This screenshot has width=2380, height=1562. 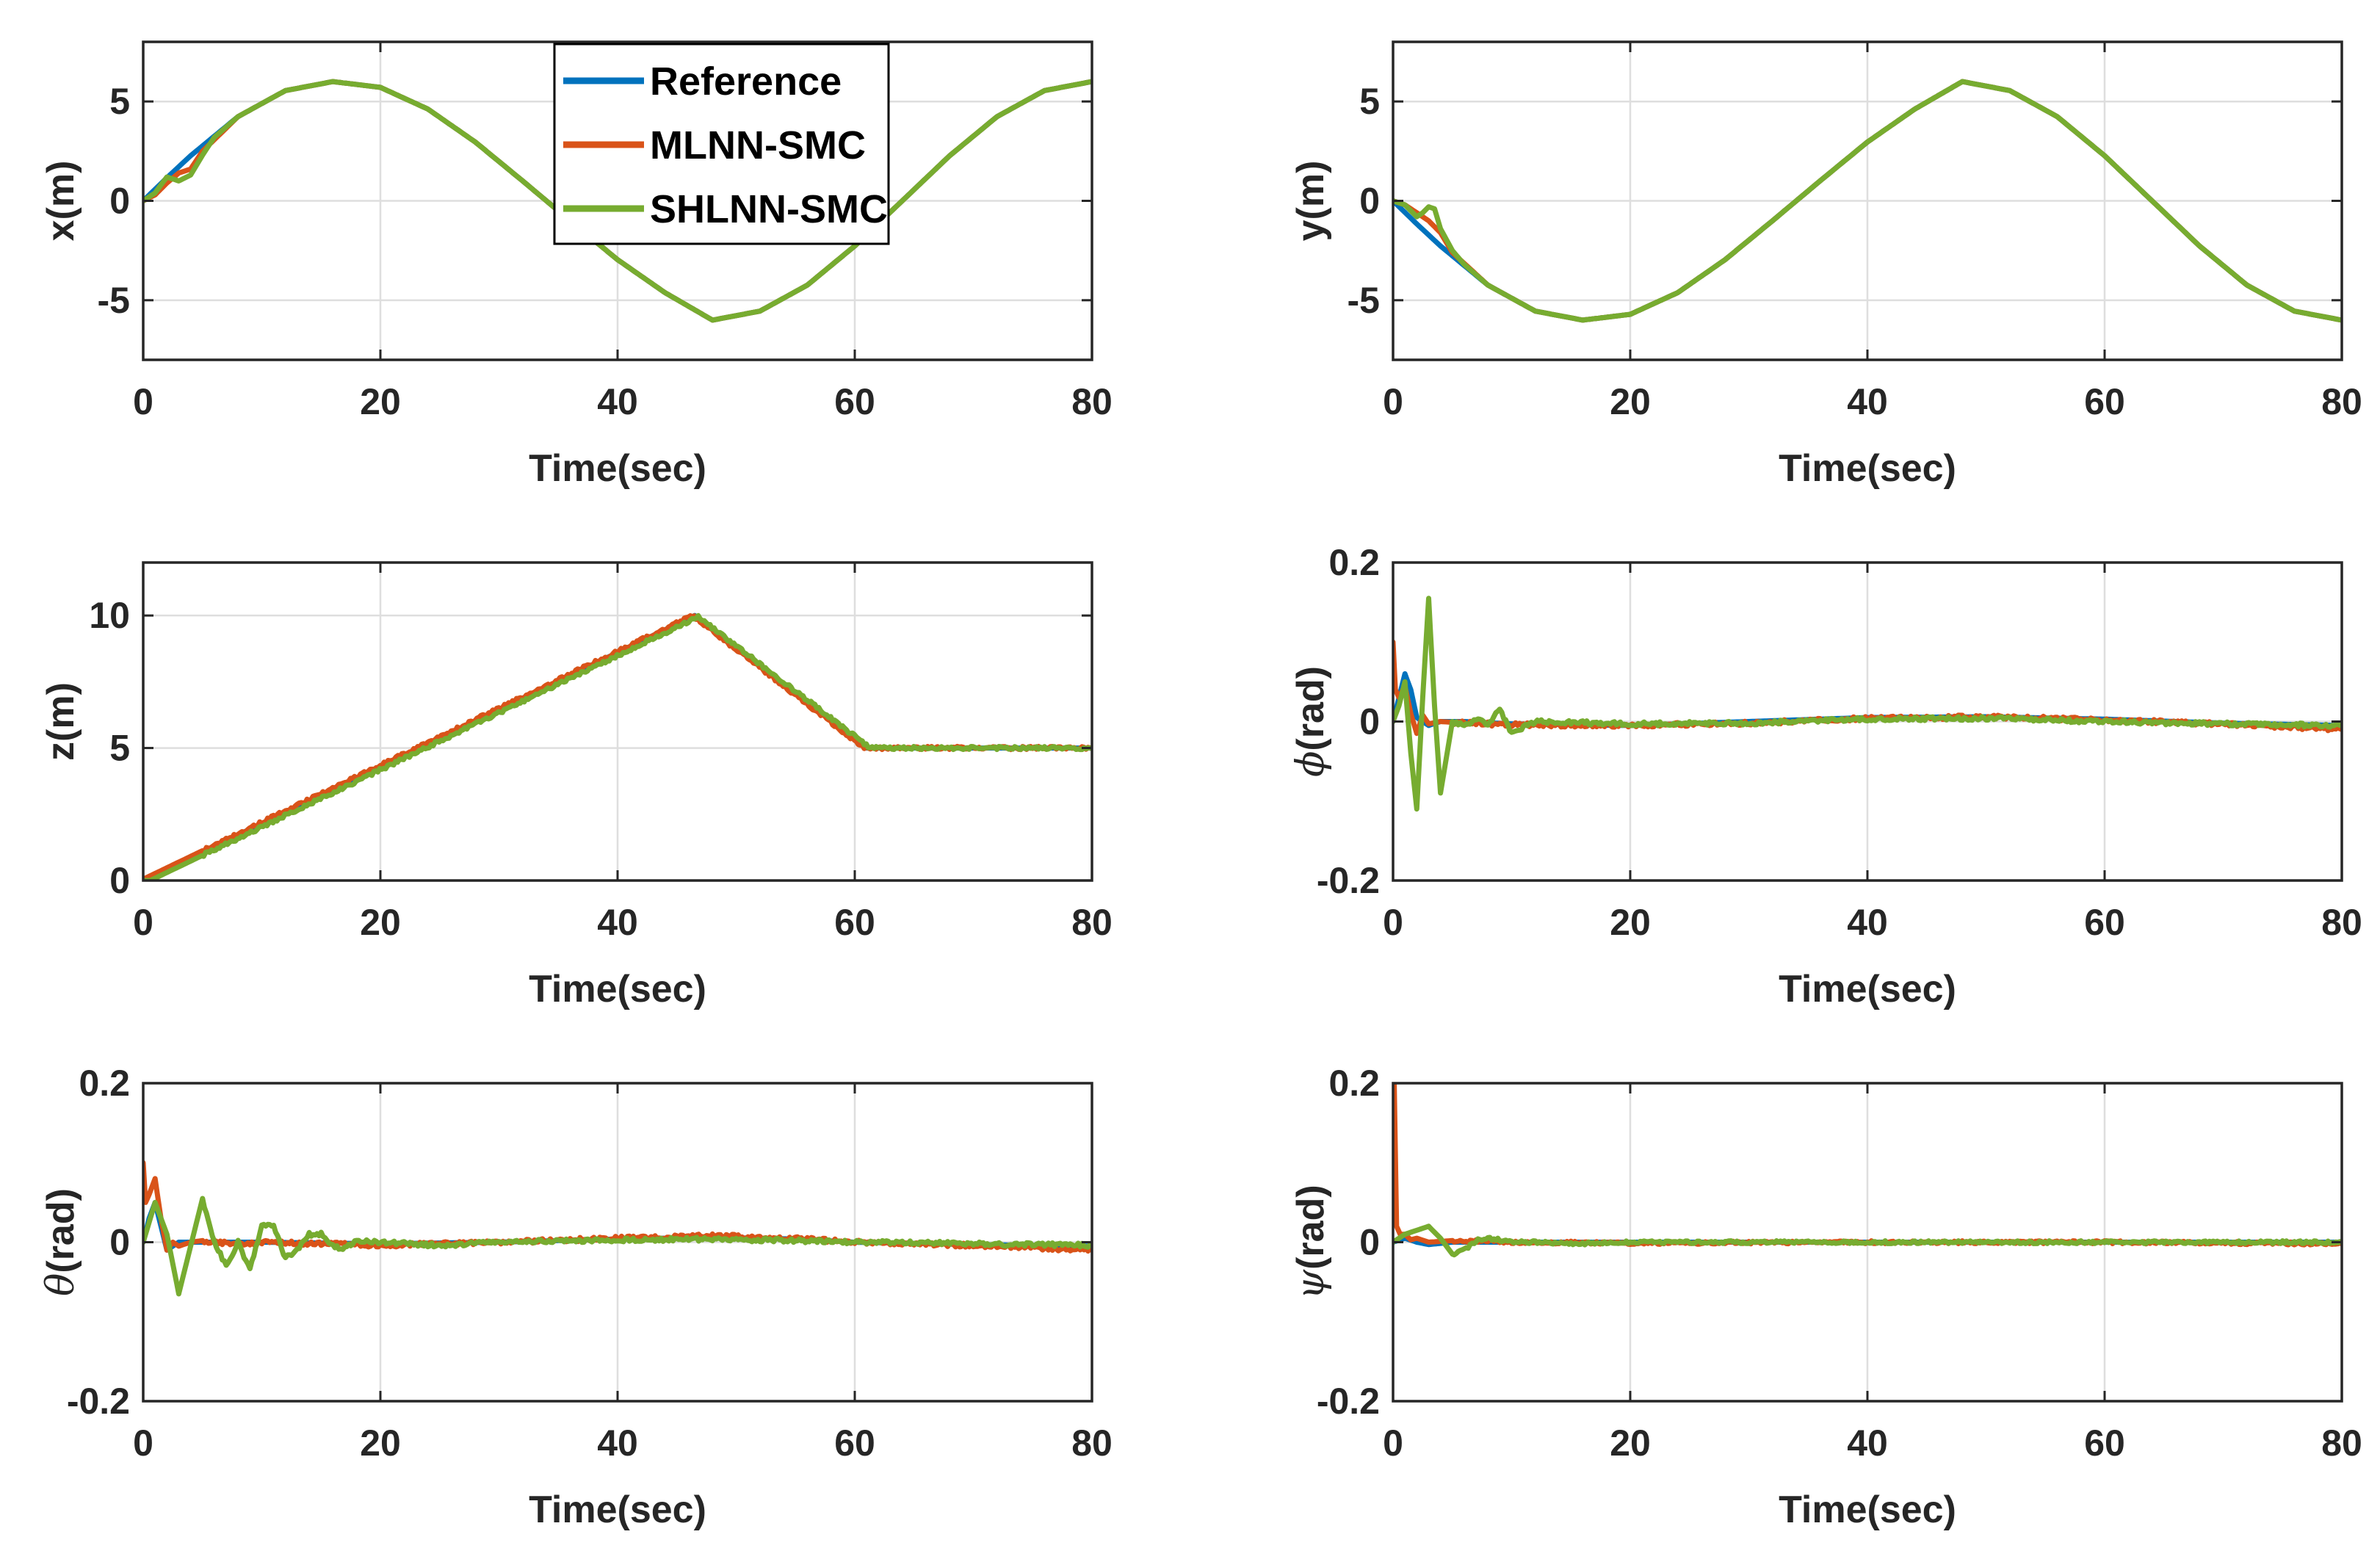 What do you see at coordinates (109, 615) in the screenshot?
I see `y-tick-label: 10` at bounding box center [109, 615].